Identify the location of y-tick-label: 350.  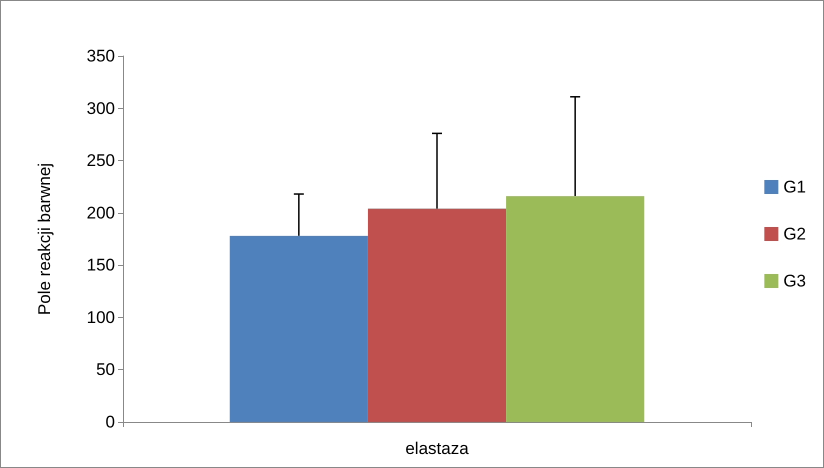
(100, 56).